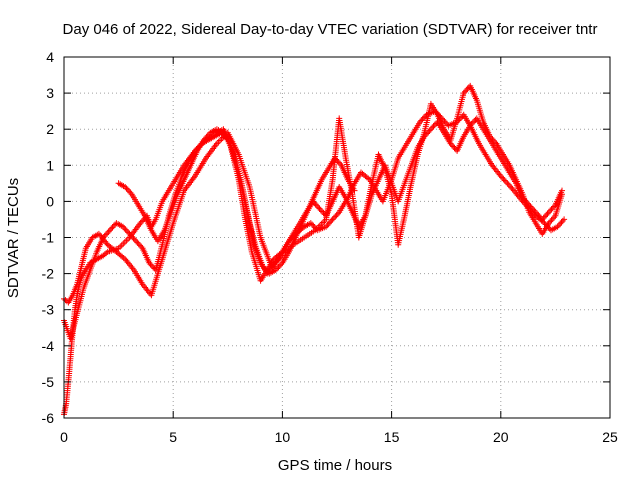 This screenshot has height=485, width=640. Describe the element at coordinates (392, 437) in the screenshot. I see `x-tick-label: 15` at that location.